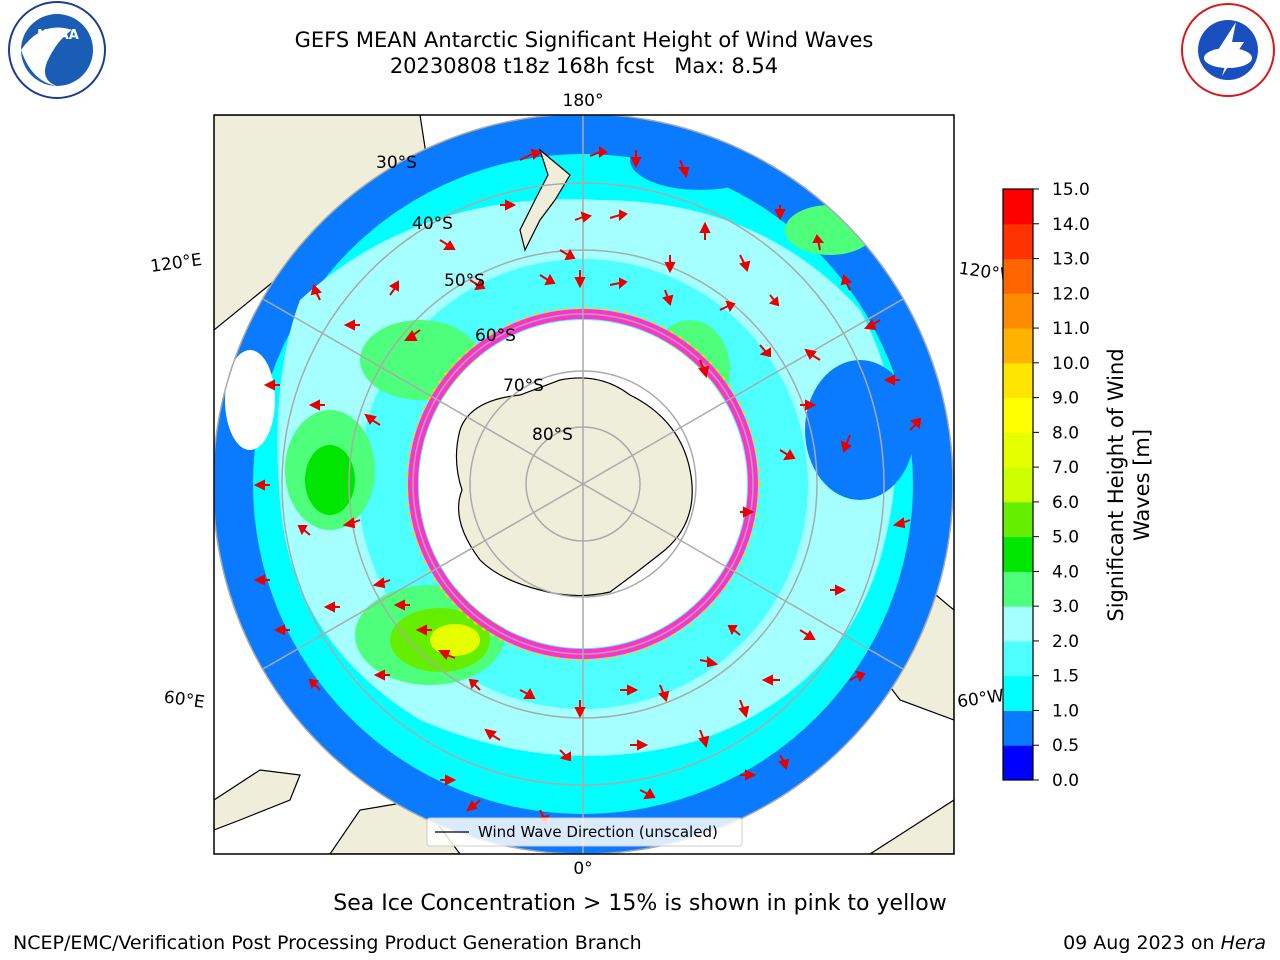 Image resolution: width=1280 pixels, height=960 pixels. What do you see at coordinates (57, 50) in the screenshot?
I see `noaa-logo: NOAA` at bounding box center [57, 50].